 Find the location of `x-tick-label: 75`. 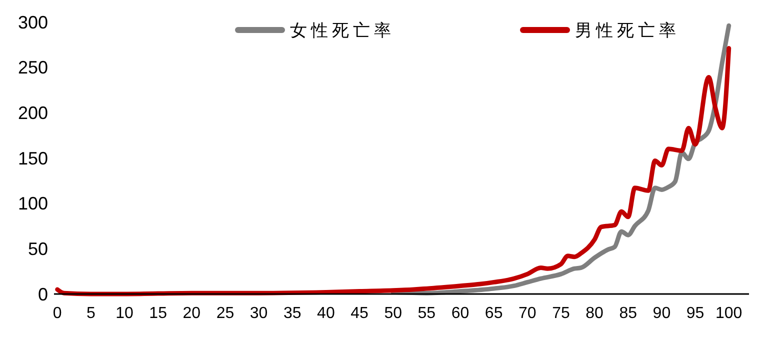

x-tick-label: 75 is located at coordinates (561, 313).